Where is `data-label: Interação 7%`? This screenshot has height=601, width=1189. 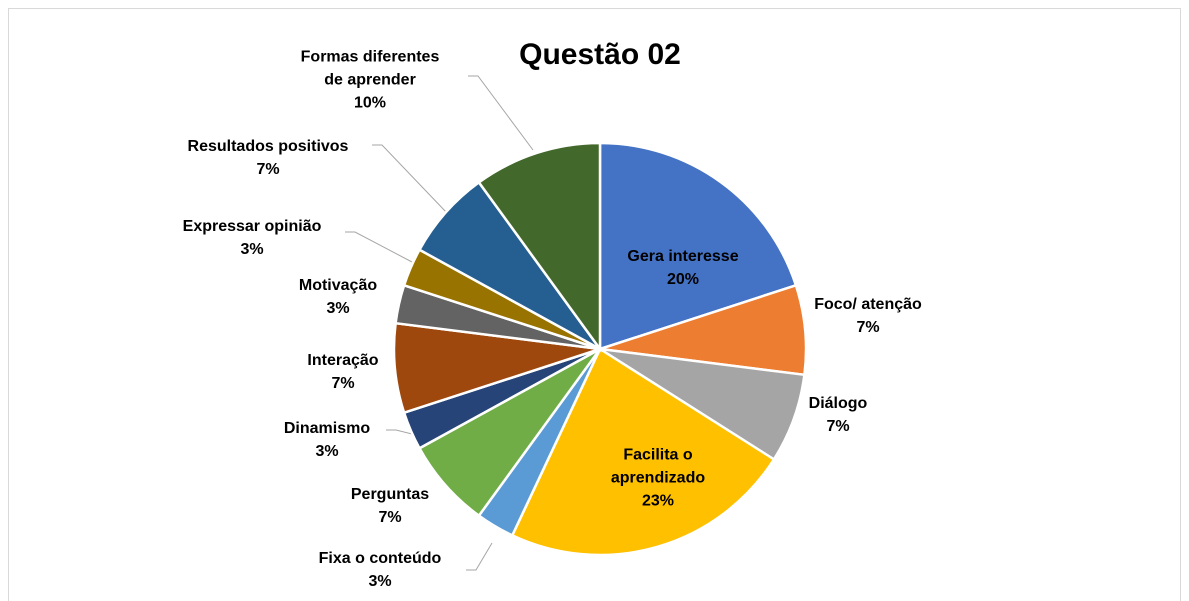 data-label: Interação 7% is located at coordinates (343, 372).